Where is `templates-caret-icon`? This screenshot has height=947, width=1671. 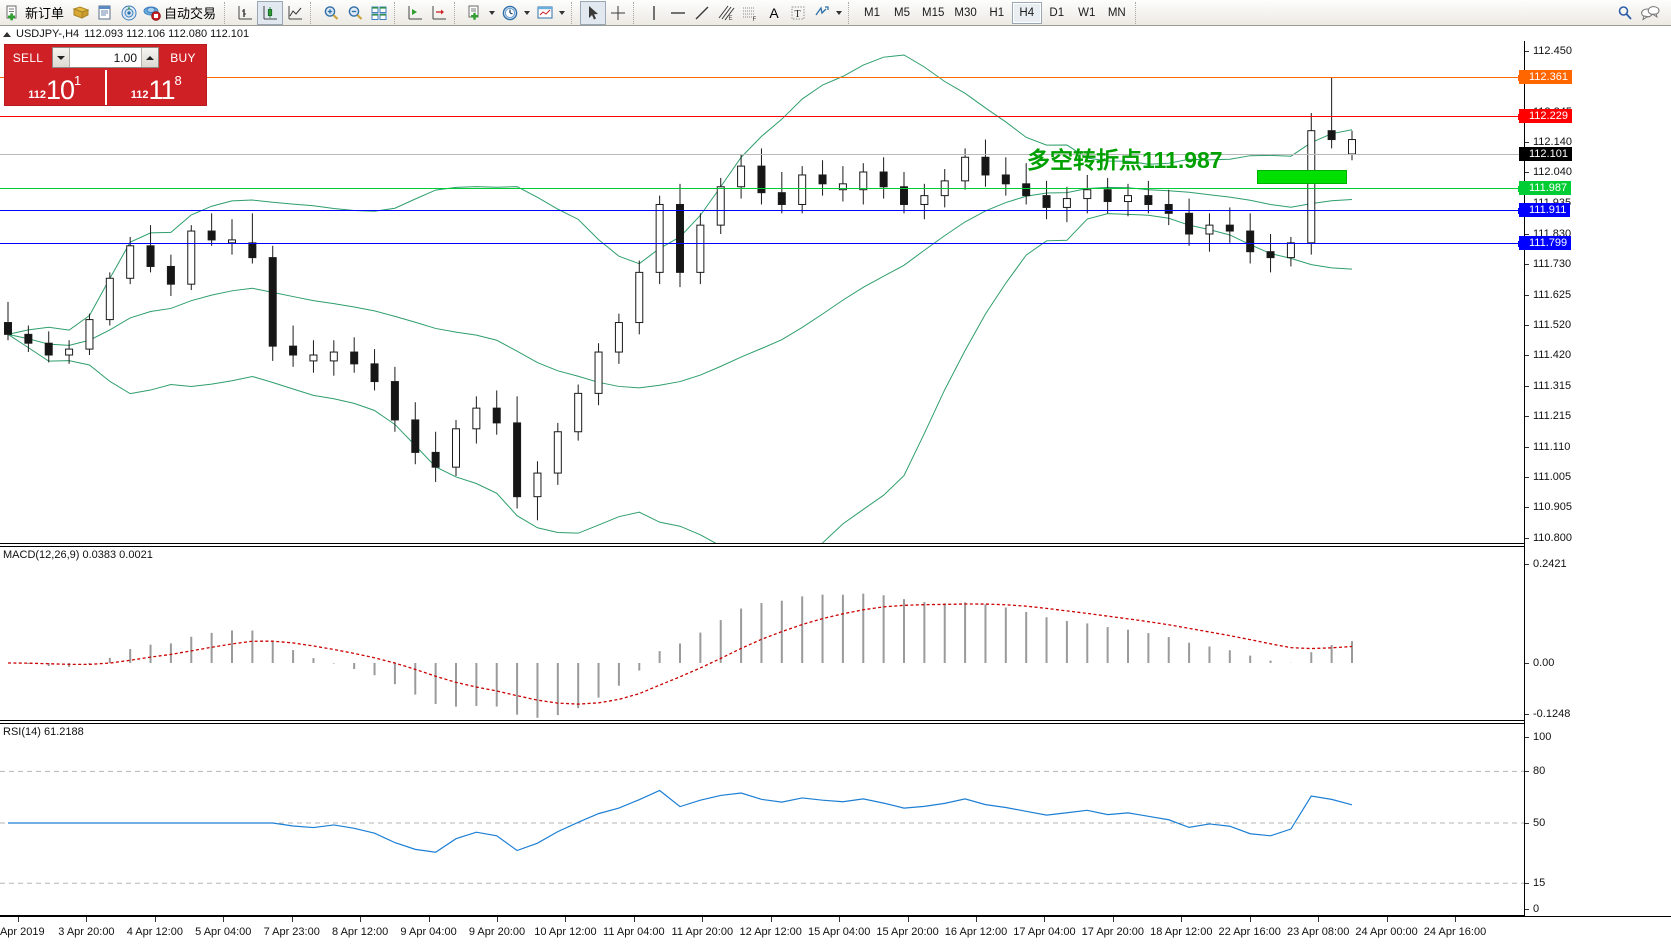
templates-caret-icon is located at coordinates (492, 12).